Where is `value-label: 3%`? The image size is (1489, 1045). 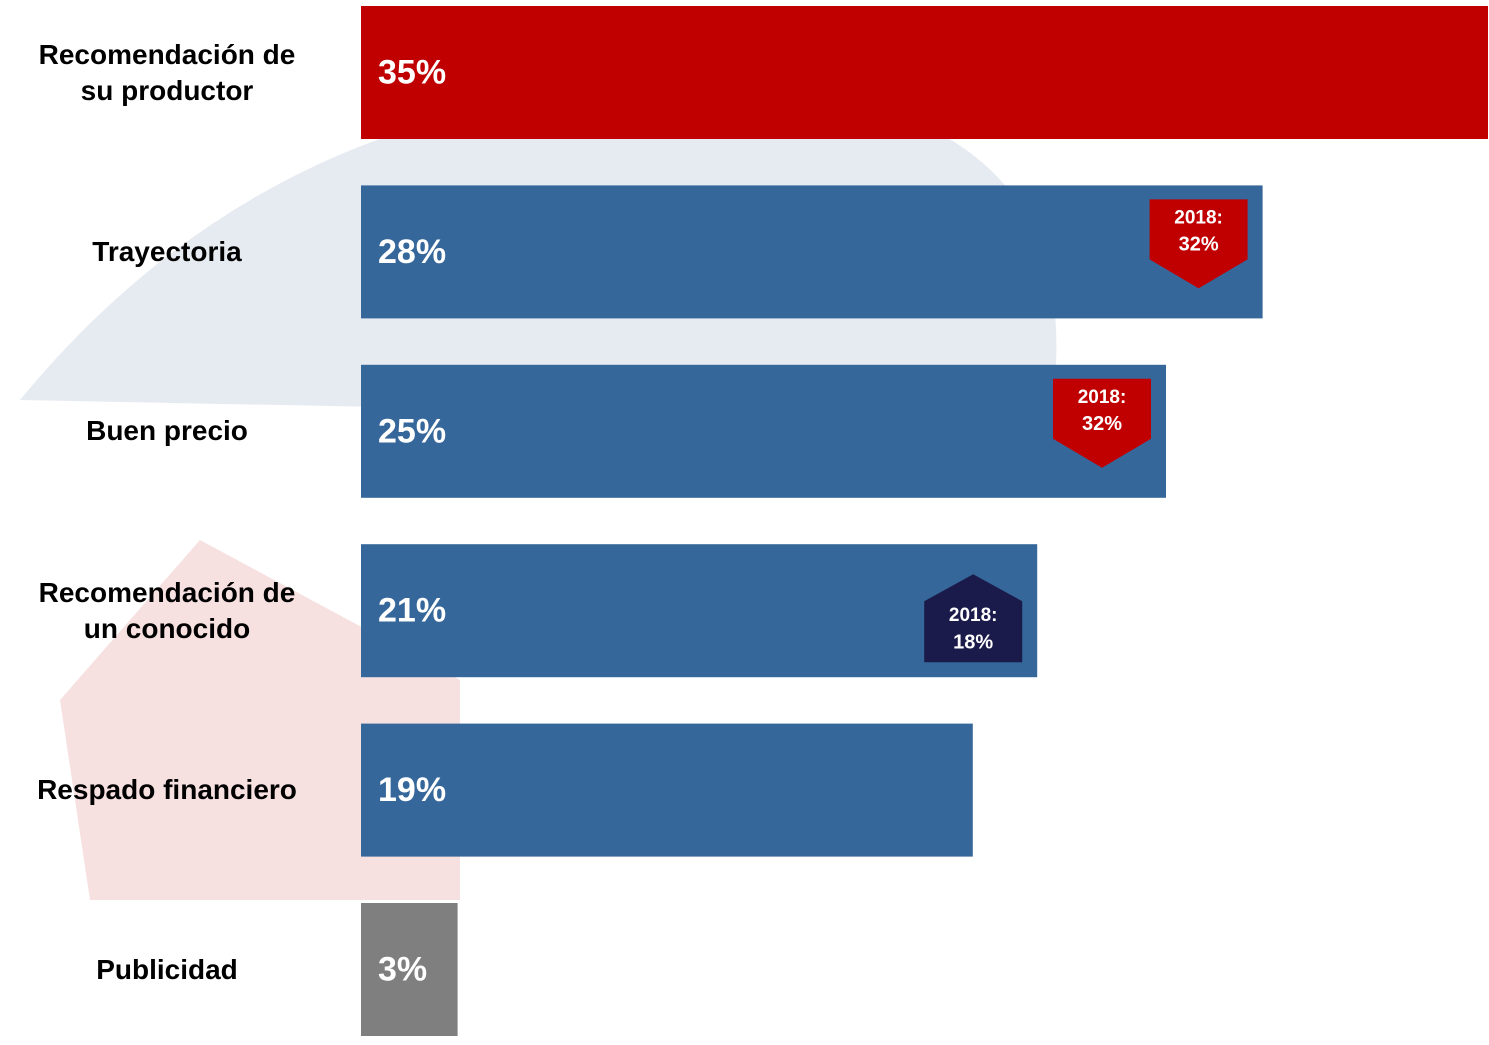
value-label: 3% is located at coordinates (402, 969).